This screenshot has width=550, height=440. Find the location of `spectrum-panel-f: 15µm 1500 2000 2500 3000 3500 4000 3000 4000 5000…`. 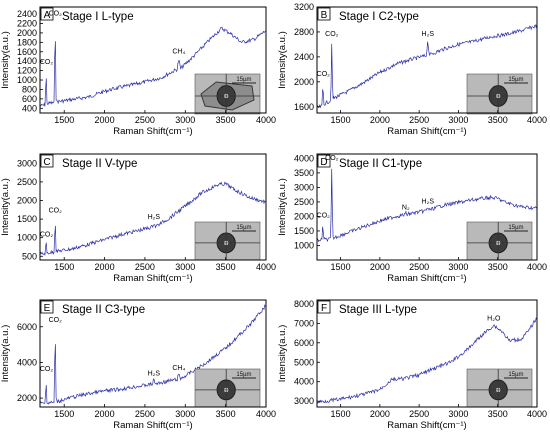

spectrum-panel-f: 15µm 1500 2000 2500 3000 3500 4000 3000 4000 5000… is located at coordinates (412, 365).